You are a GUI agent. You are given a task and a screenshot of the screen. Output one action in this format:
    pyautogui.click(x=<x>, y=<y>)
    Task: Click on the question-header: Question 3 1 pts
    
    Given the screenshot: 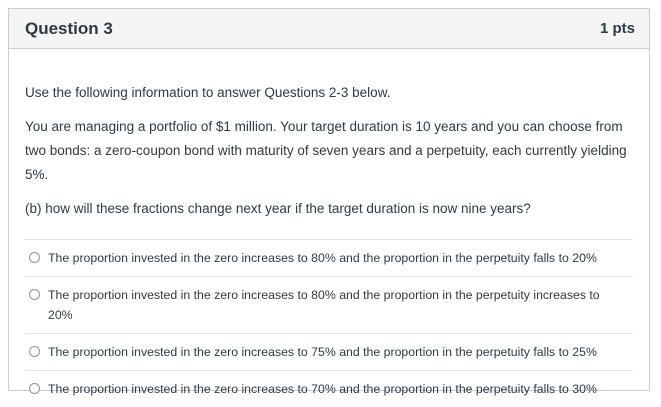 What is the action you would take?
    pyautogui.click(x=329, y=29)
    